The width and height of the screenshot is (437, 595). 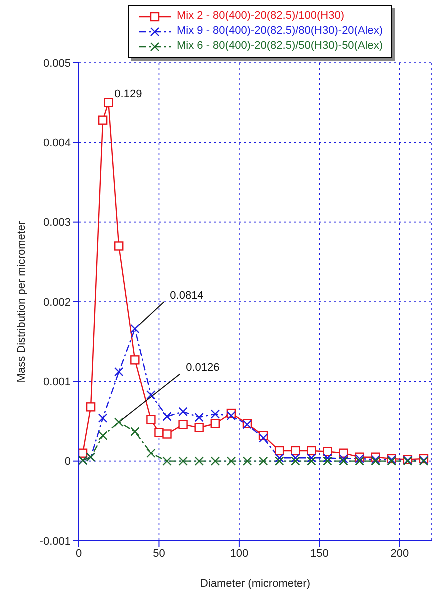 I want to click on annotation: 0.129, so click(x=128, y=94).